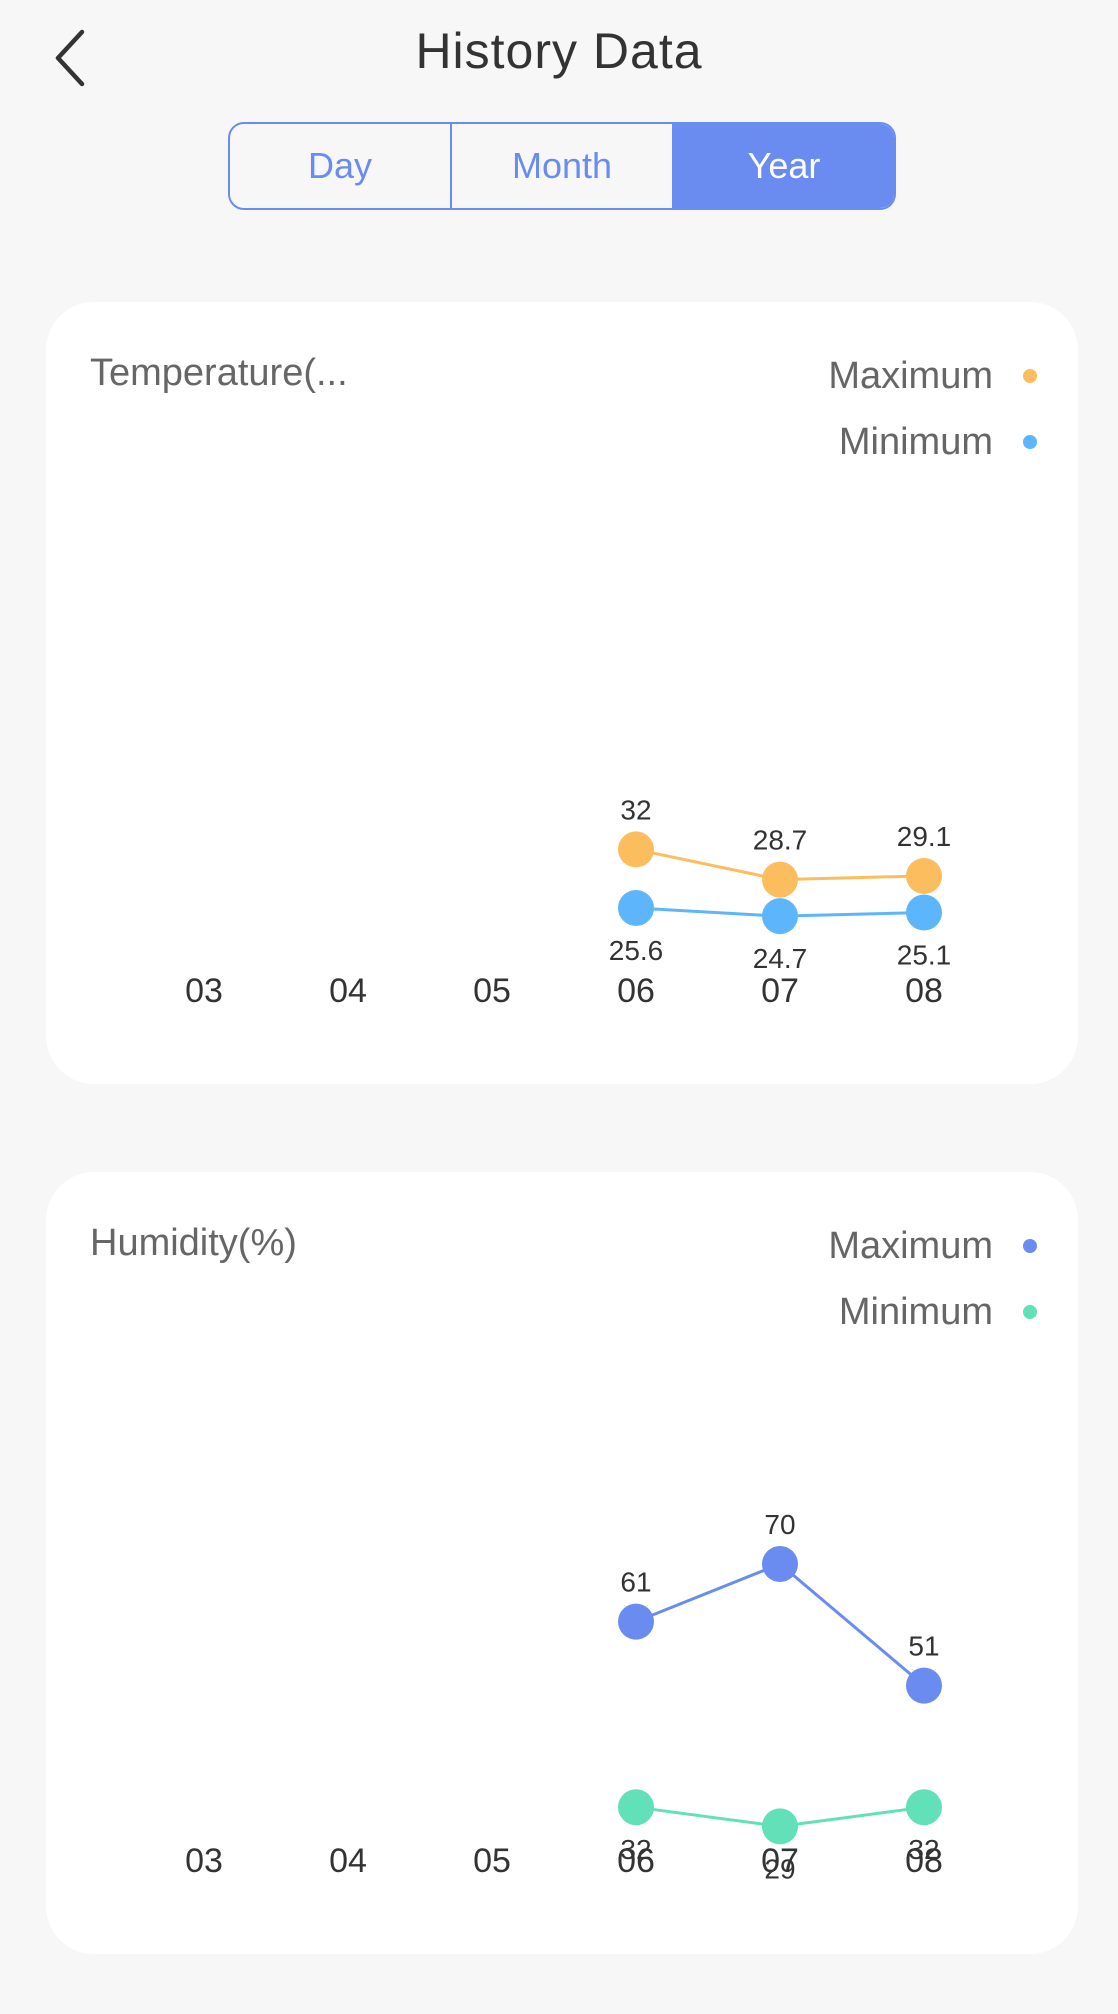 Image resolution: width=1118 pixels, height=2014 pixels. What do you see at coordinates (564, 1696) in the screenshot?
I see `humidity-chart: 03 04 05 06 07 08 61 70 51 32 29 32` at bounding box center [564, 1696].